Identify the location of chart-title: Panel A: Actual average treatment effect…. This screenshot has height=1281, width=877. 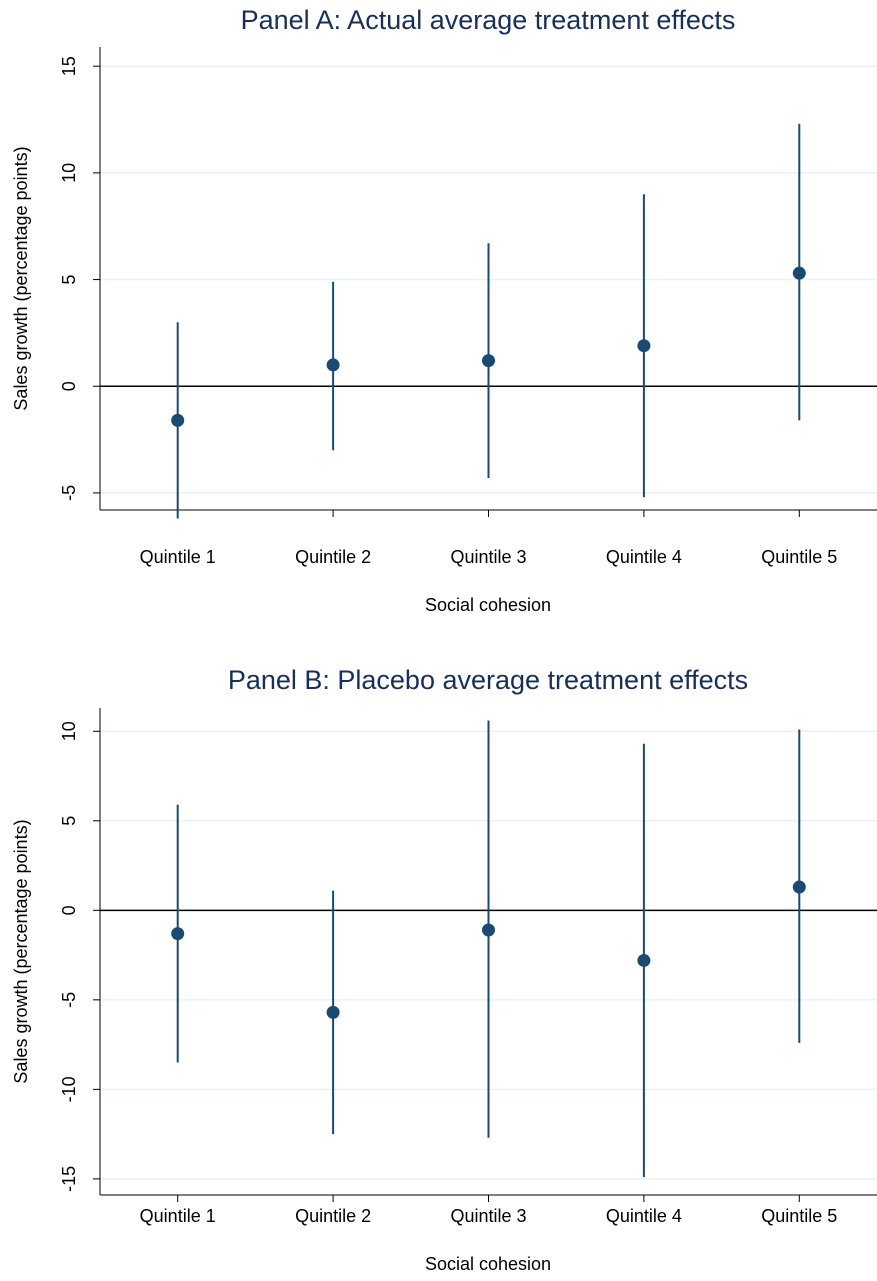
(488, 20).